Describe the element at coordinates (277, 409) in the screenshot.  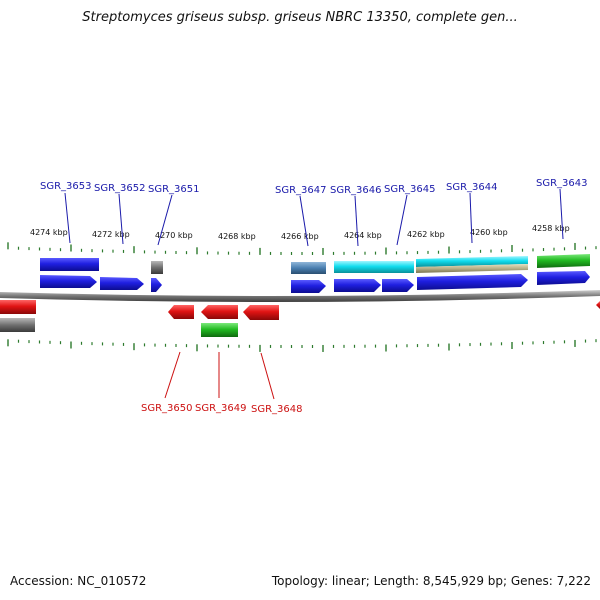
I see `gene-label-sgr-3648: SGR_3648` at that location.